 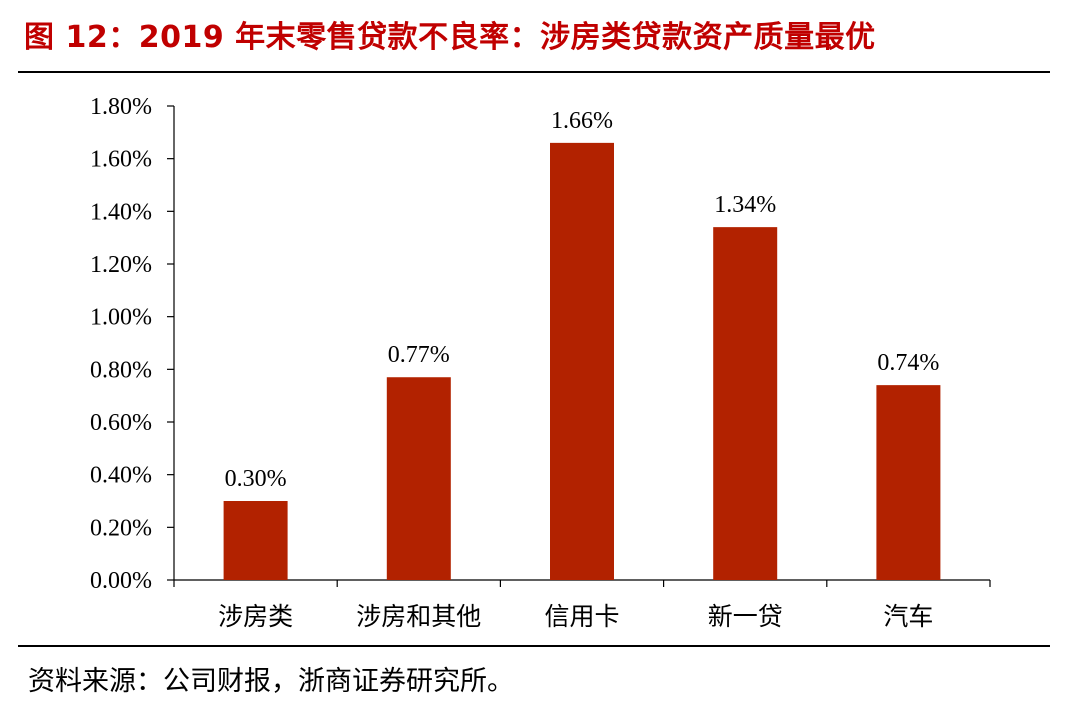 I want to click on y-tick-label: 0.60%, so click(x=121, y=423).